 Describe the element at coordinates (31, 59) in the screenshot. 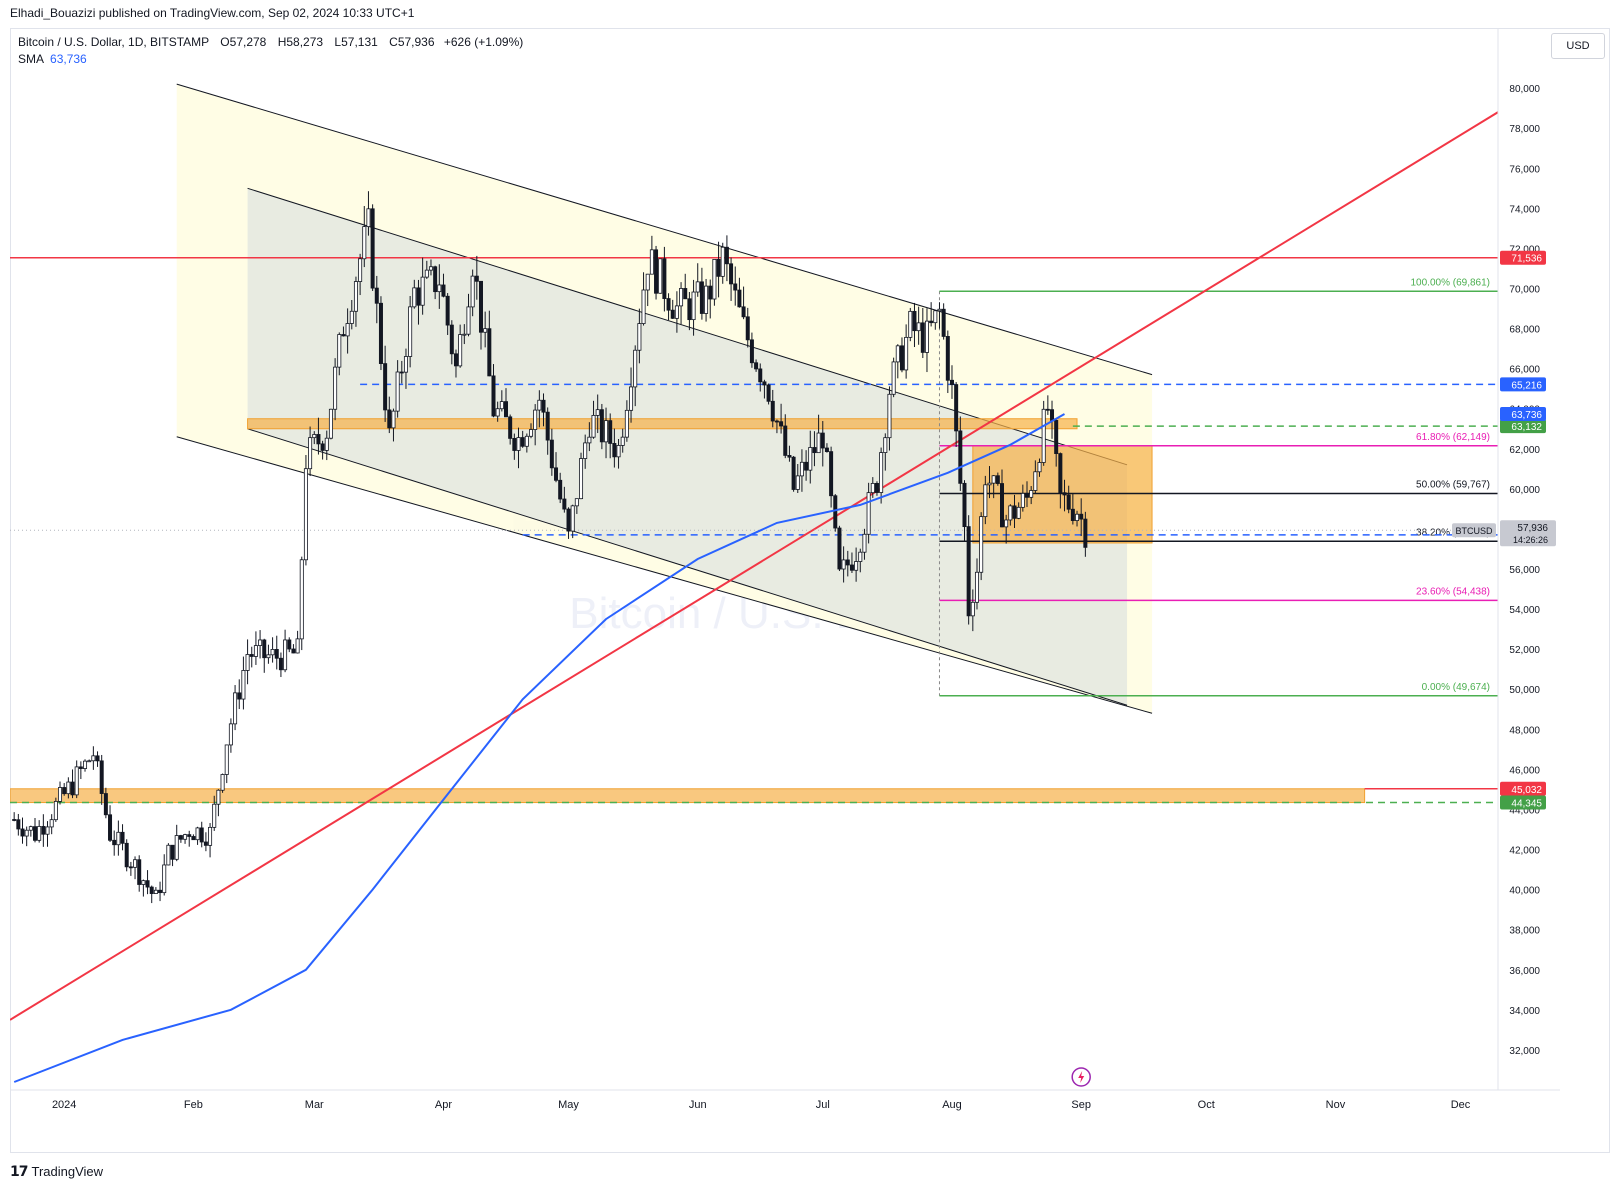

I see `sma-label: SMA` at that location.